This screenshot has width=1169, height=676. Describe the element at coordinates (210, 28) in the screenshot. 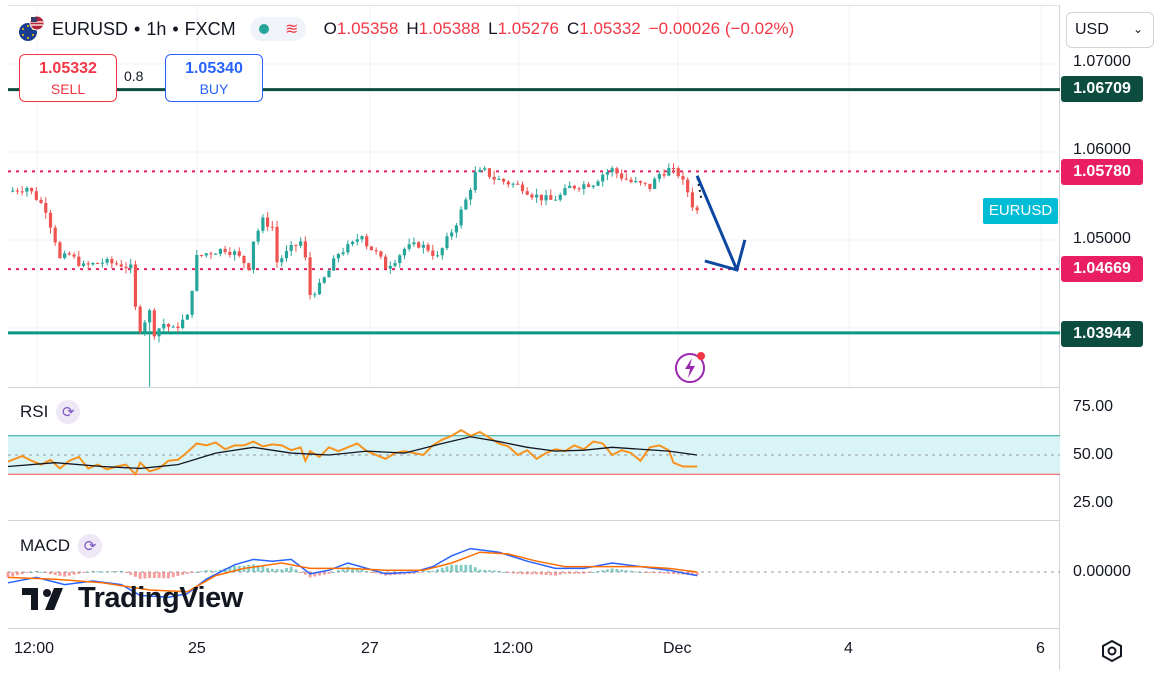

I see `source-label: FXCM` at that location.